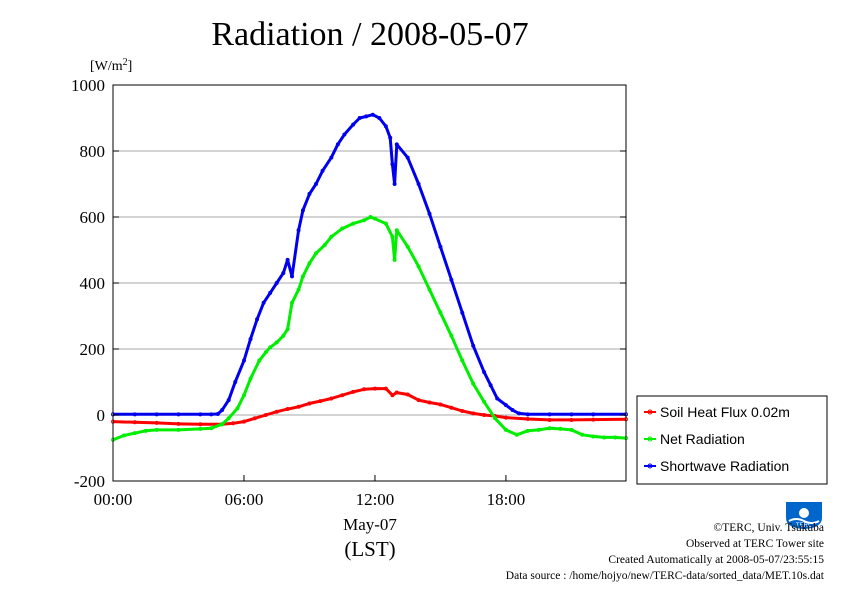 This screenshot has height=595, width=842. I want to click on y-tick-label: 600, so click(93, 217).